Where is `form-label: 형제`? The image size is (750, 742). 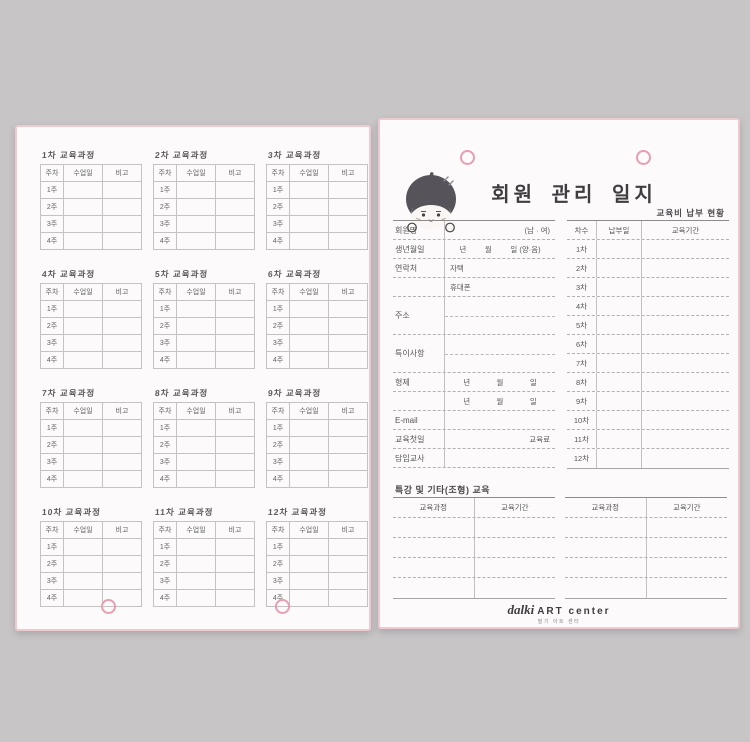
form-label: 형제 is located at coordinates (419, 382).